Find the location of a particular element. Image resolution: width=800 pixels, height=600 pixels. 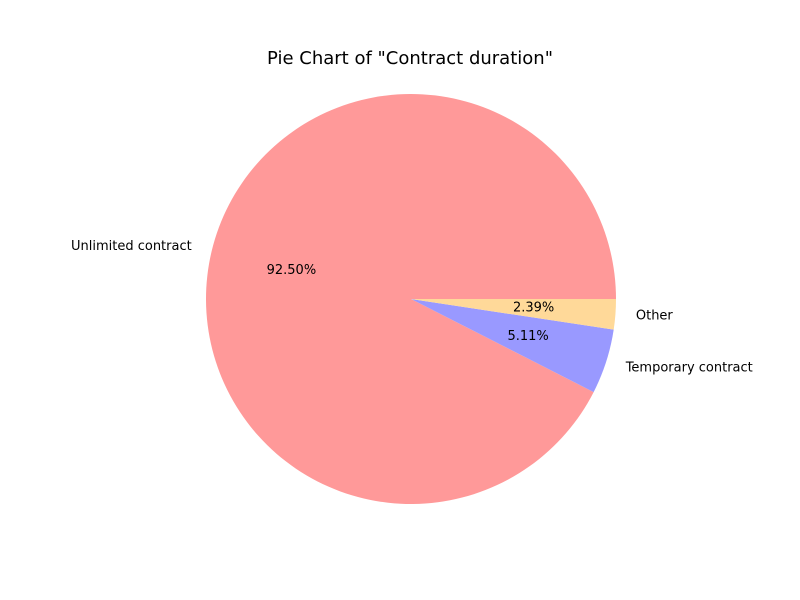

slice-label-3: Other is located at coordinates (655, 315).